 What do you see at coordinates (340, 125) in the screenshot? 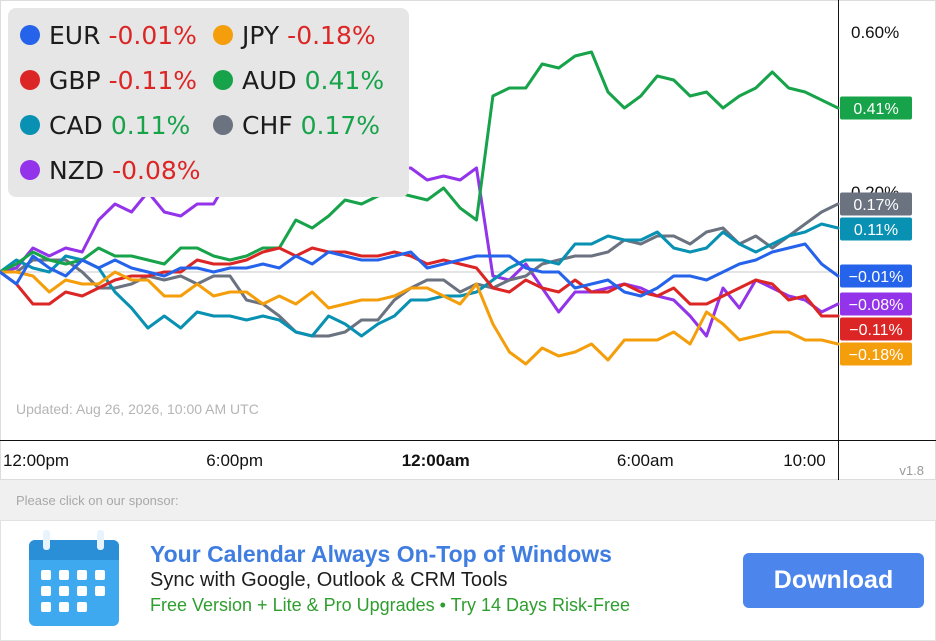
I see `legend-change: 0.17%` at bounding box center [340, 125].